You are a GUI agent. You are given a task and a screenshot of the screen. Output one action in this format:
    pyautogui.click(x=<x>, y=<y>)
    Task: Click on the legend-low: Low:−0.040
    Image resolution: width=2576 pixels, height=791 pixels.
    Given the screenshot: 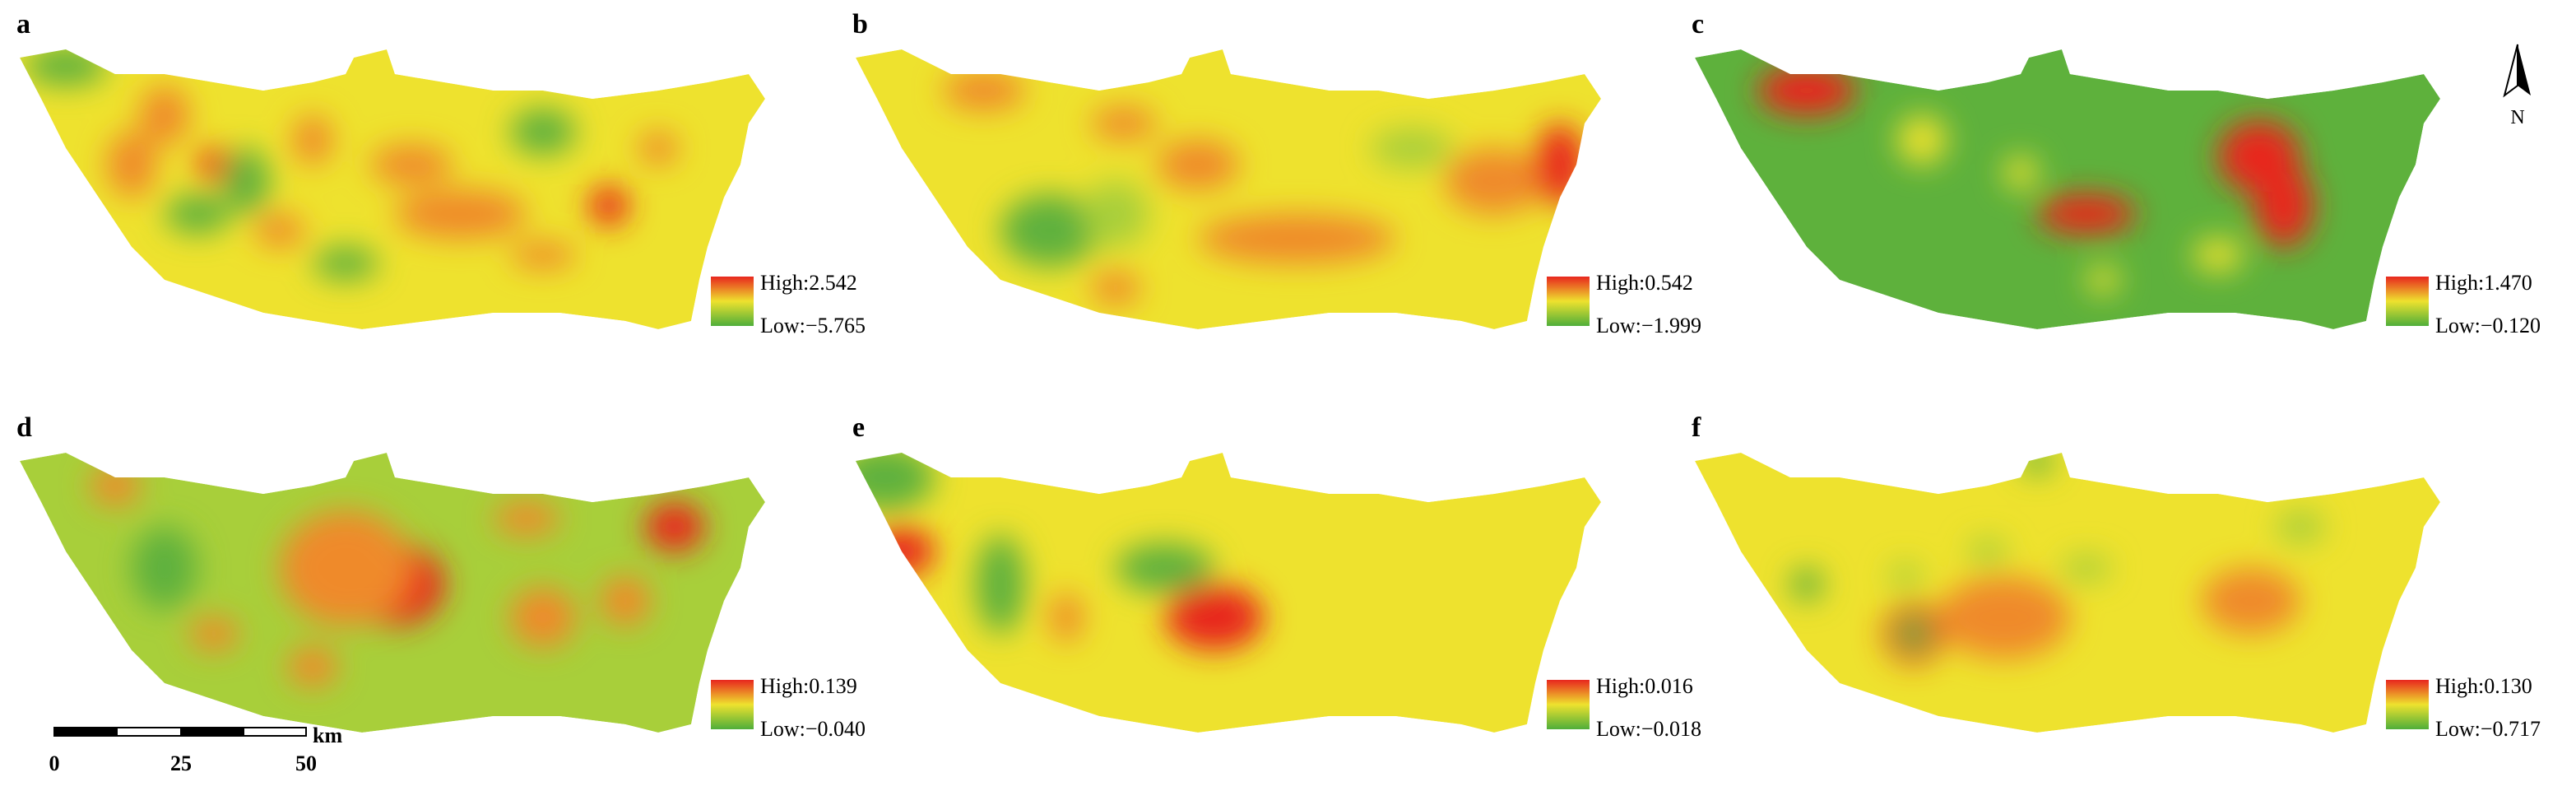 What is the action you would take?
    pyautogui.click(x=813, y=729)
    